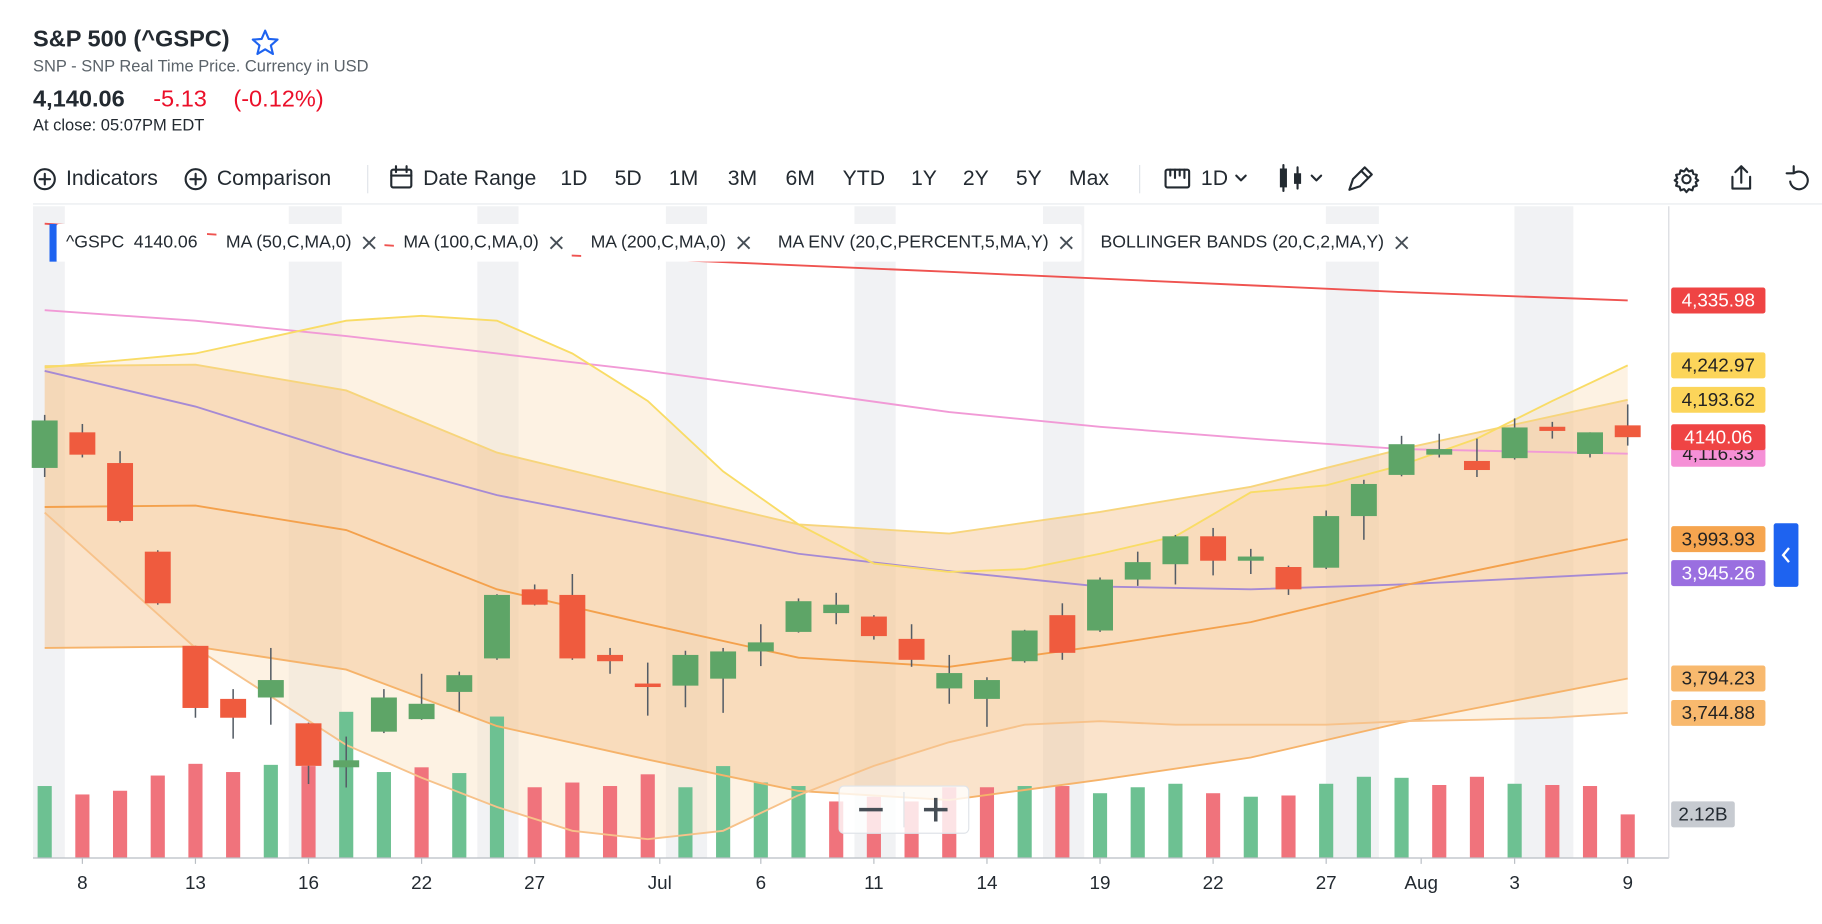 The image size is (1822, 924). I want to click on legend-chip: MA (100,C,MA,0), so click(482, 242).